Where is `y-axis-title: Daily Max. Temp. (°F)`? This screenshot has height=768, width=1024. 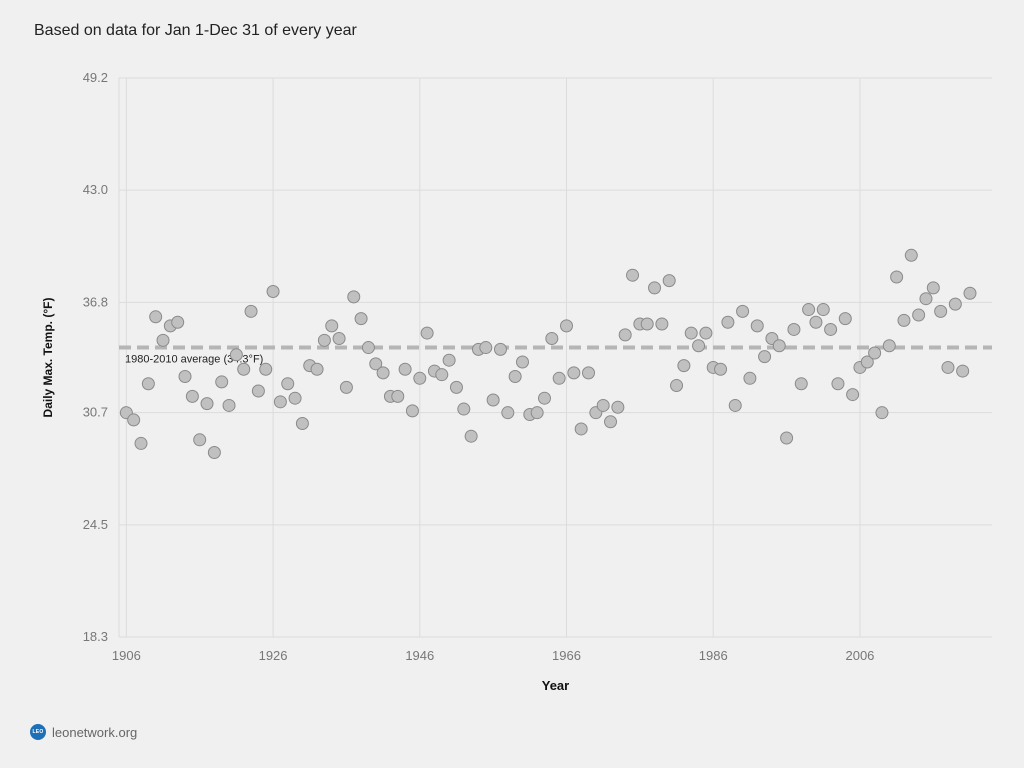 y-axis-title: Daily Max. Temp. (°F) is located at coordinates (48, 358).